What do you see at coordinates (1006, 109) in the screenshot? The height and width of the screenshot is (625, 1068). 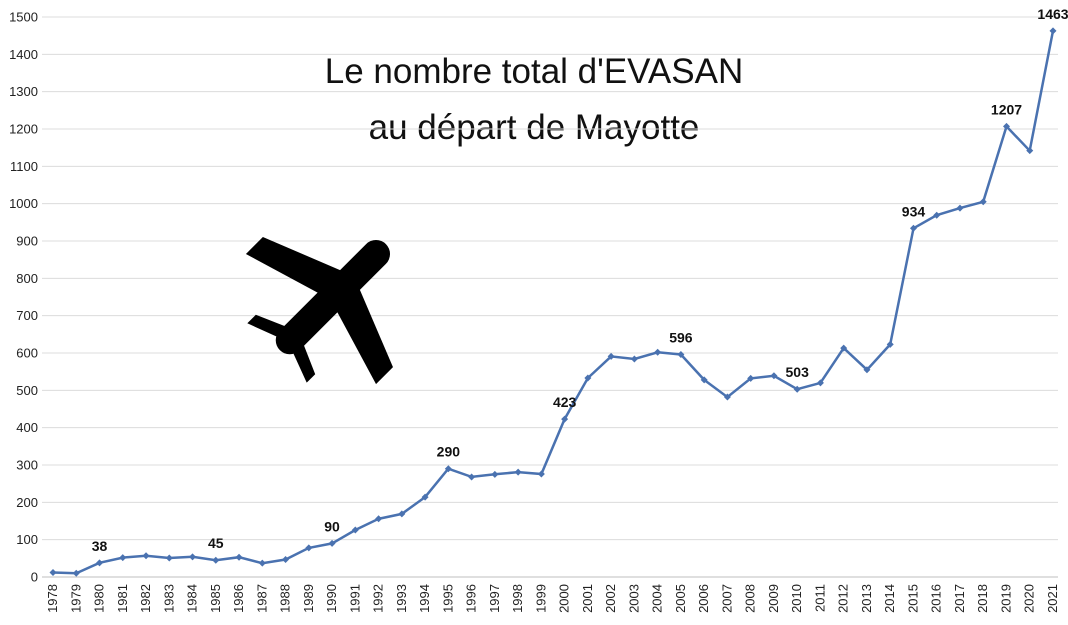 I see `data-label: 1207` at bounding box center [1006, 109].